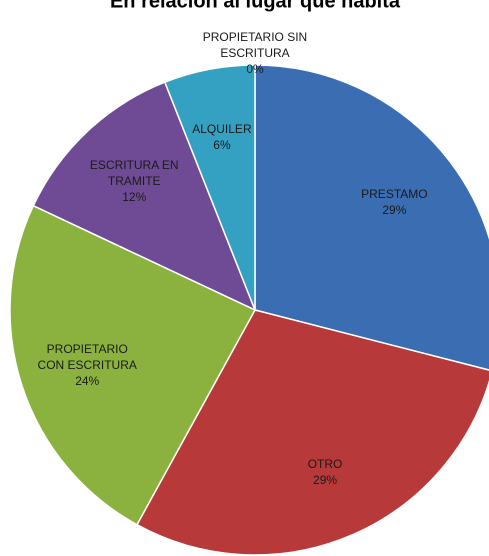 Image resolution: width=489 pixels, height=556 pixels. I want to click on slice-value-label: 6%, so click(222, 144).